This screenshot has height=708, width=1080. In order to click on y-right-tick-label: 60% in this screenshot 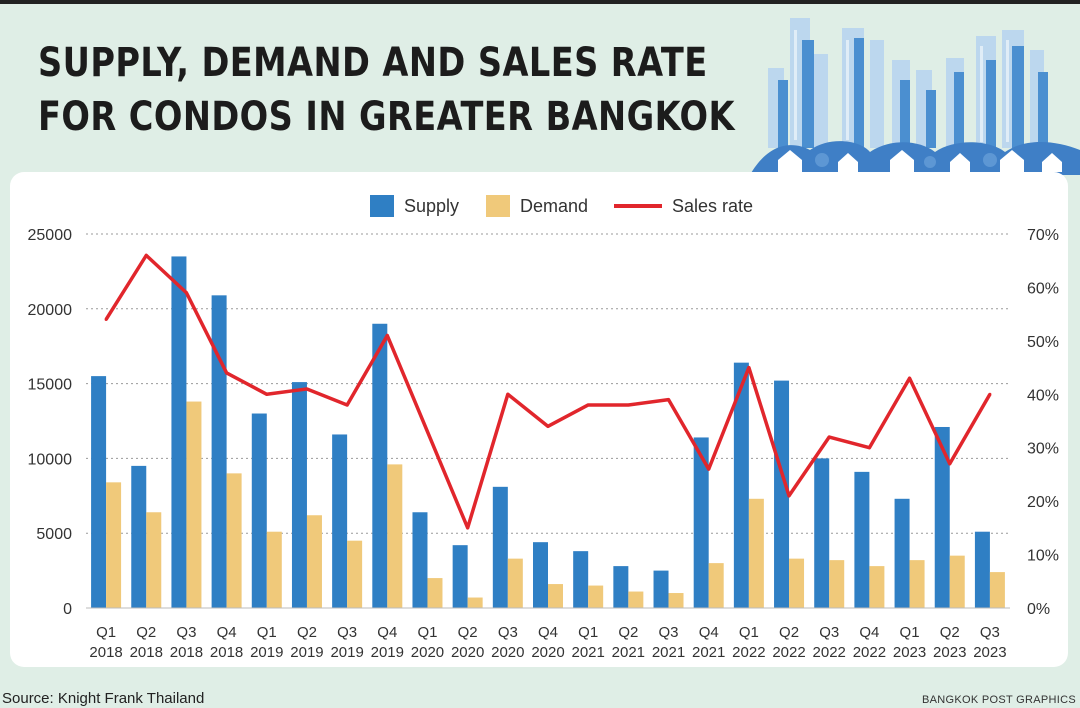, I will do `click(1043, 288)`.